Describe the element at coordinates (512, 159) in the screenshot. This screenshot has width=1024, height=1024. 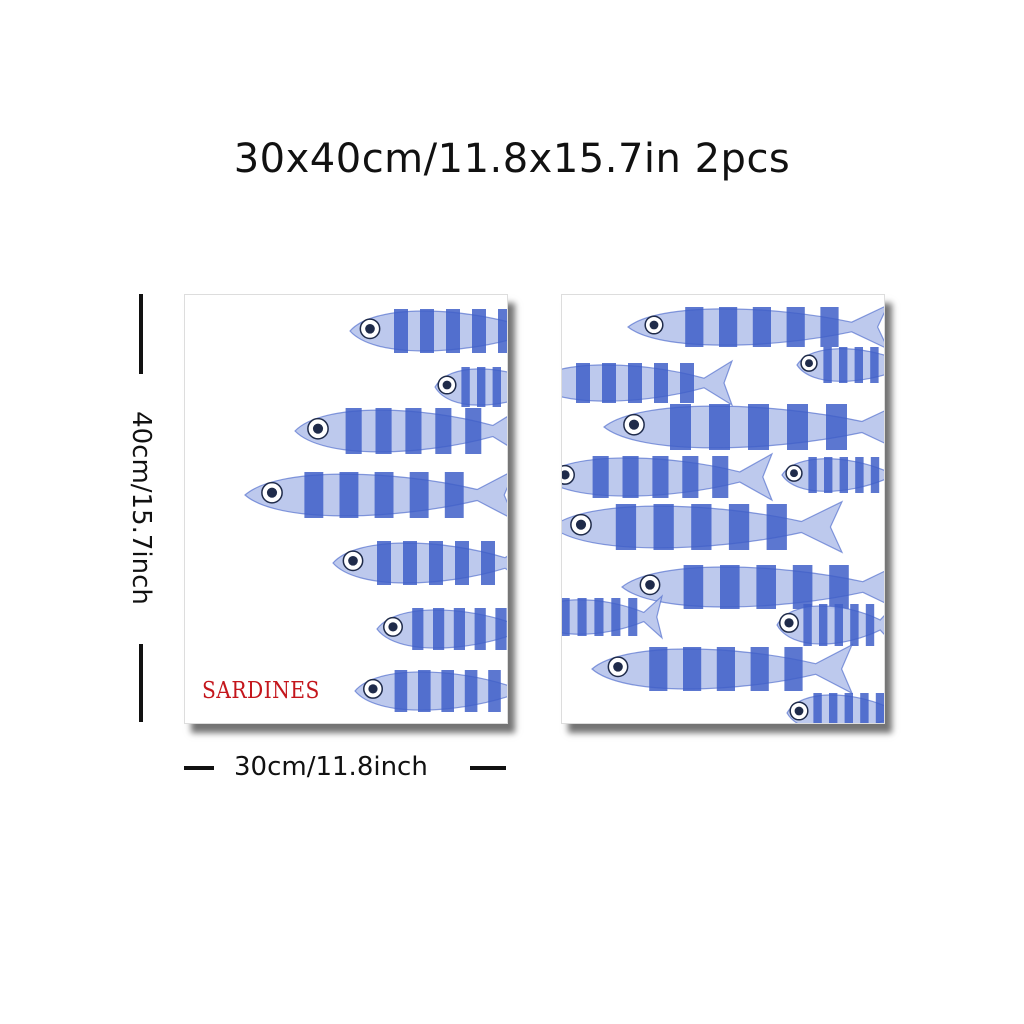
I see `product-size-title: 30x40cm/11.8x15.7in 2pcs` at that location.